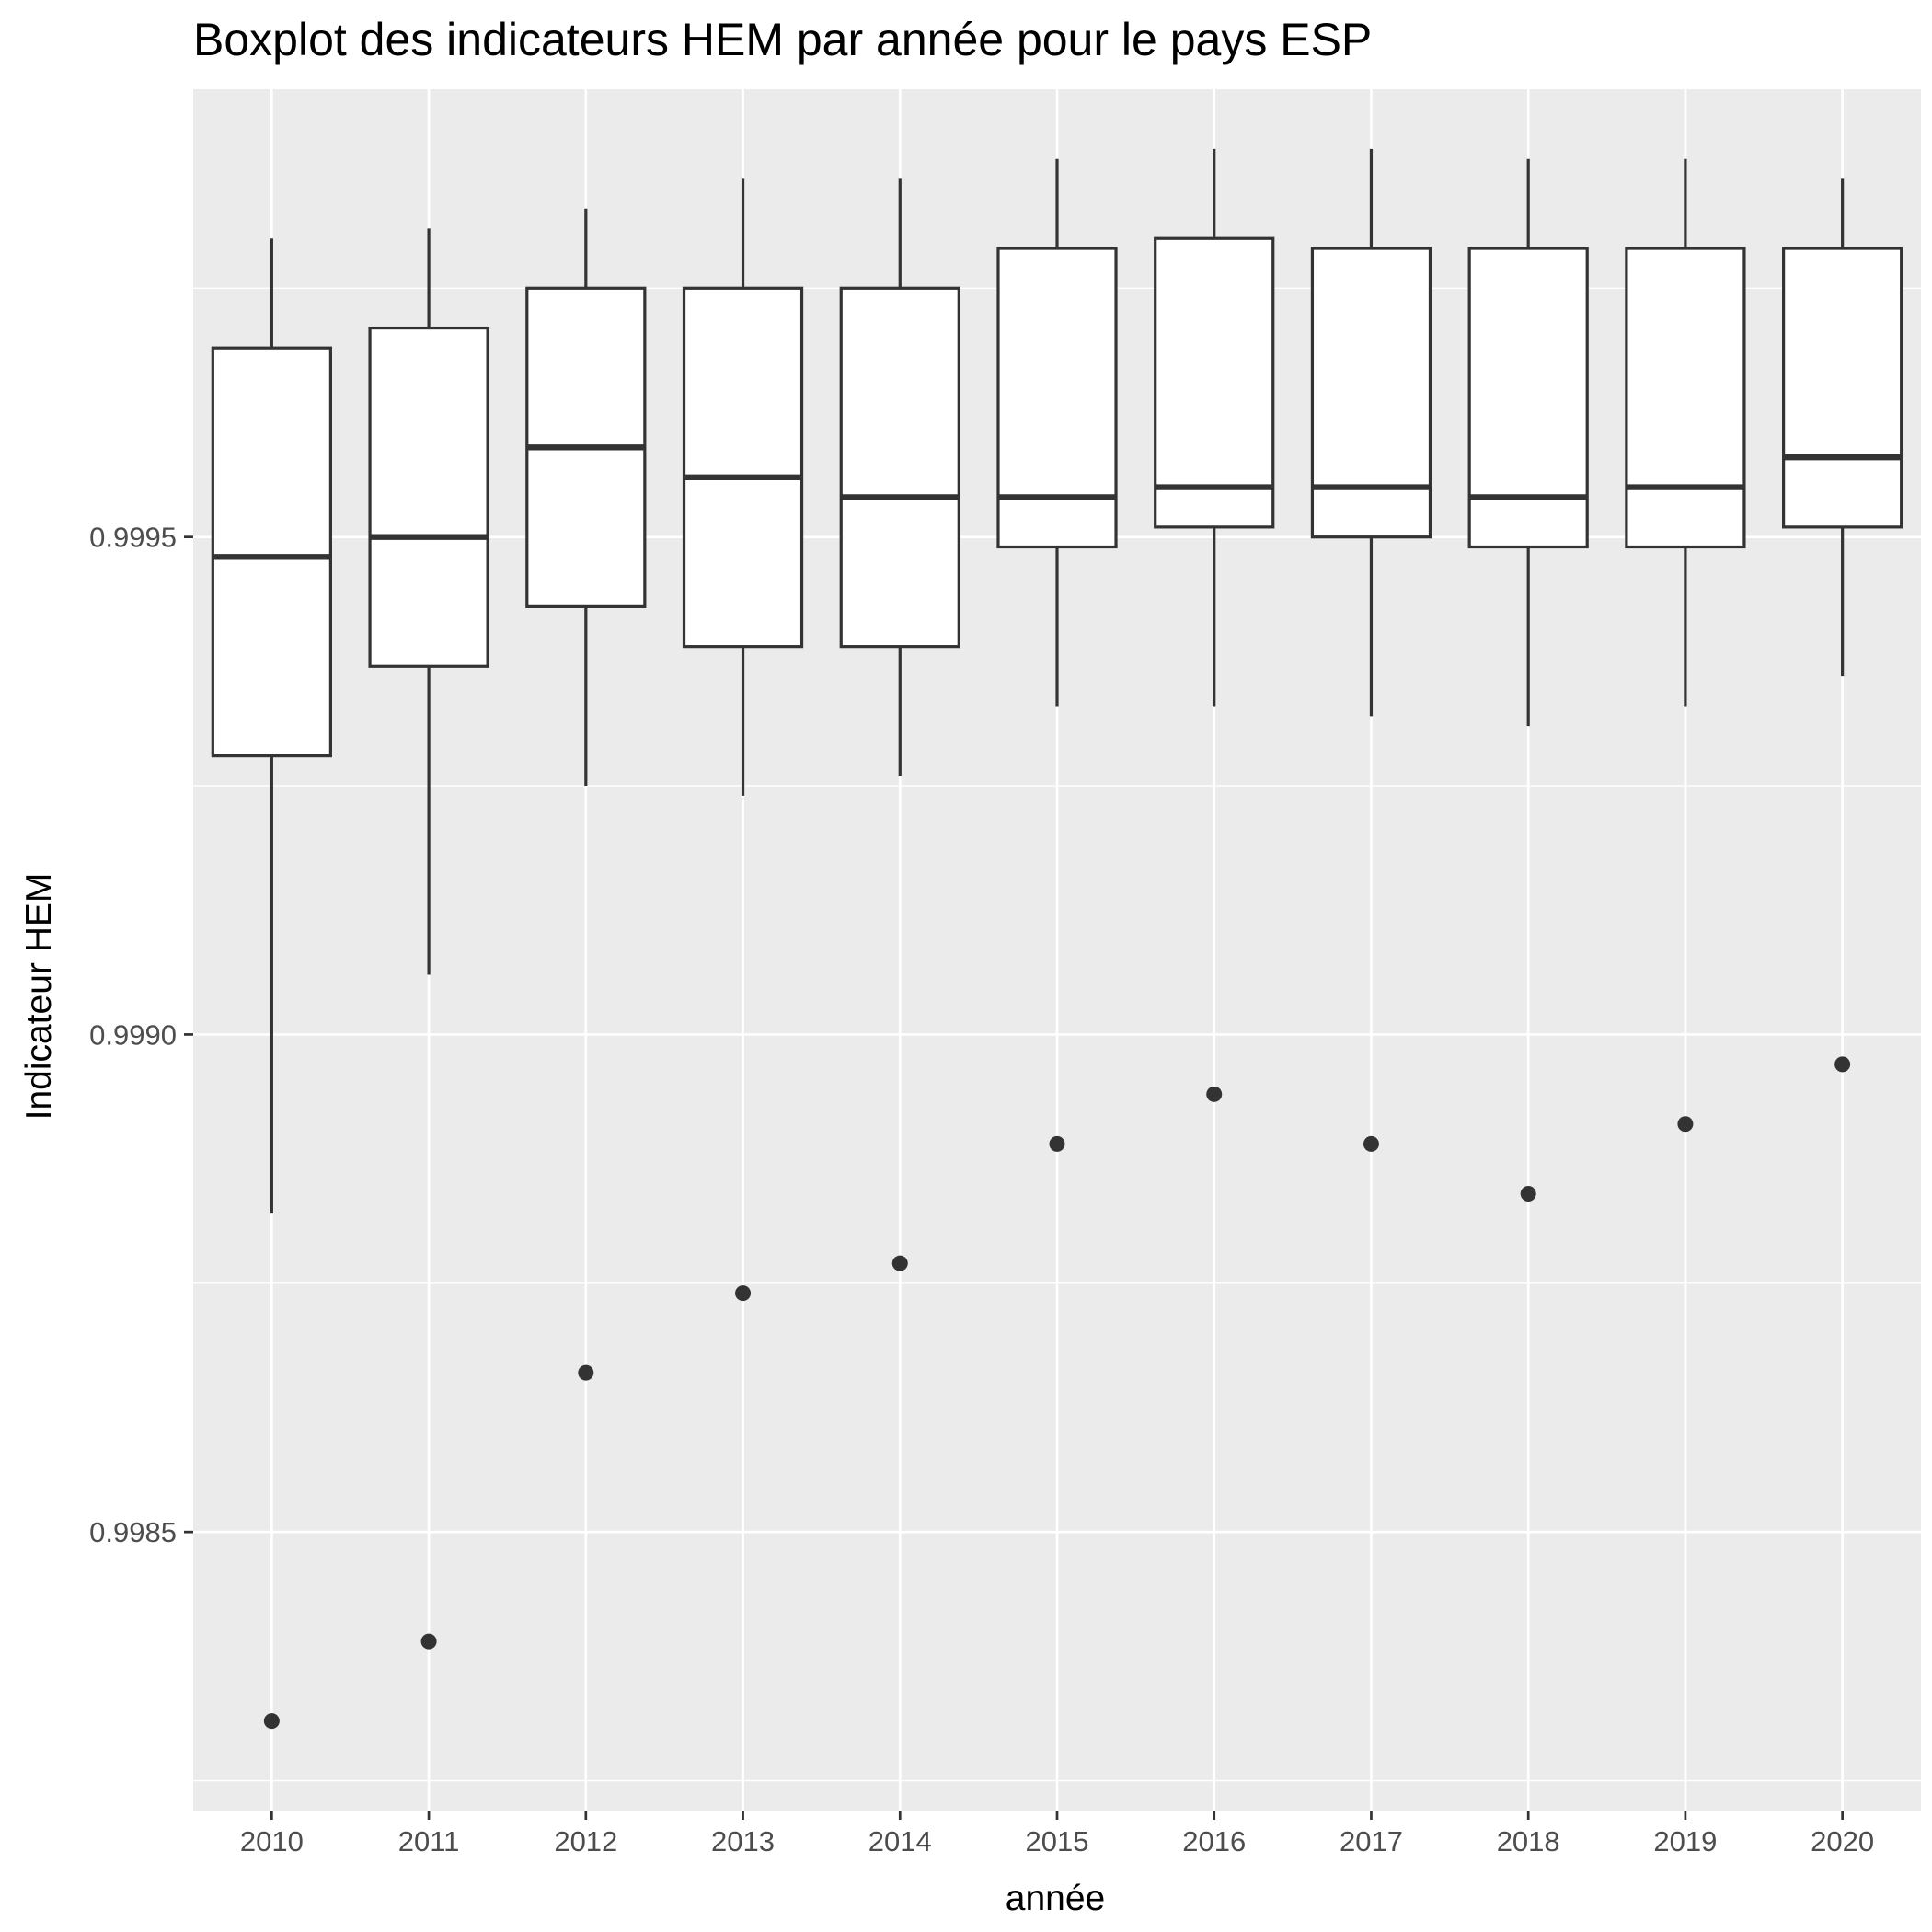  Describe the element at coordinates (1057, 1841) in the screenshot. I see `x-tick-label: 2015` at that location.